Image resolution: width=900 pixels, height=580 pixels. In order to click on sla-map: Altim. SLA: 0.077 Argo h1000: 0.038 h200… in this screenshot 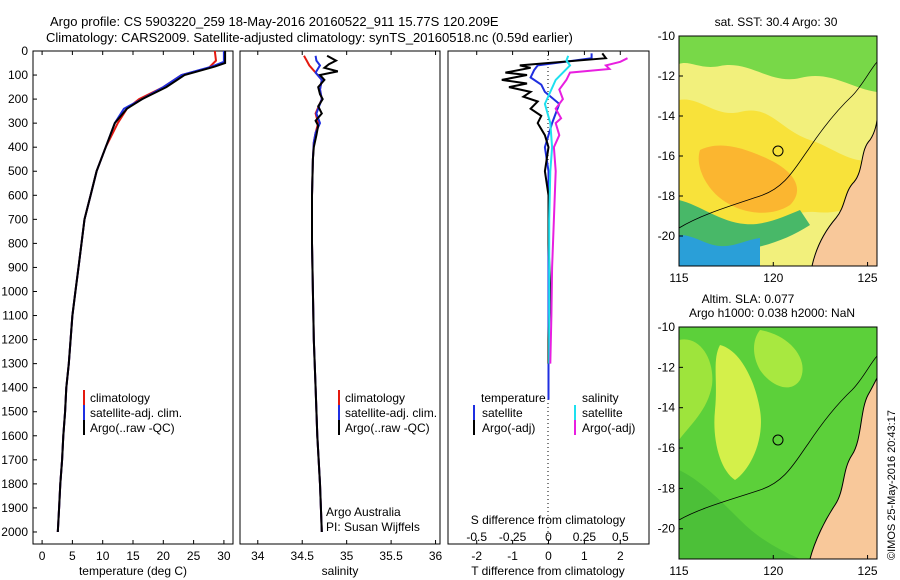, I will do `click(768, 435)`.